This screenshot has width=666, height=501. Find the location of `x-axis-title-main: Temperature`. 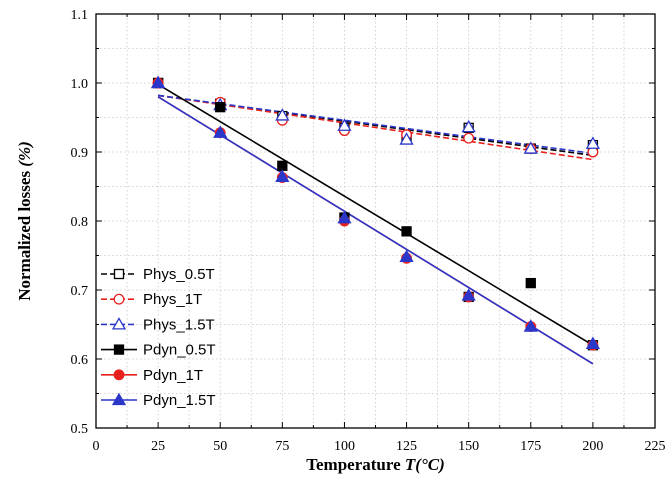

x-axis-title-main: Temperature is located at coordinates (355, 464).